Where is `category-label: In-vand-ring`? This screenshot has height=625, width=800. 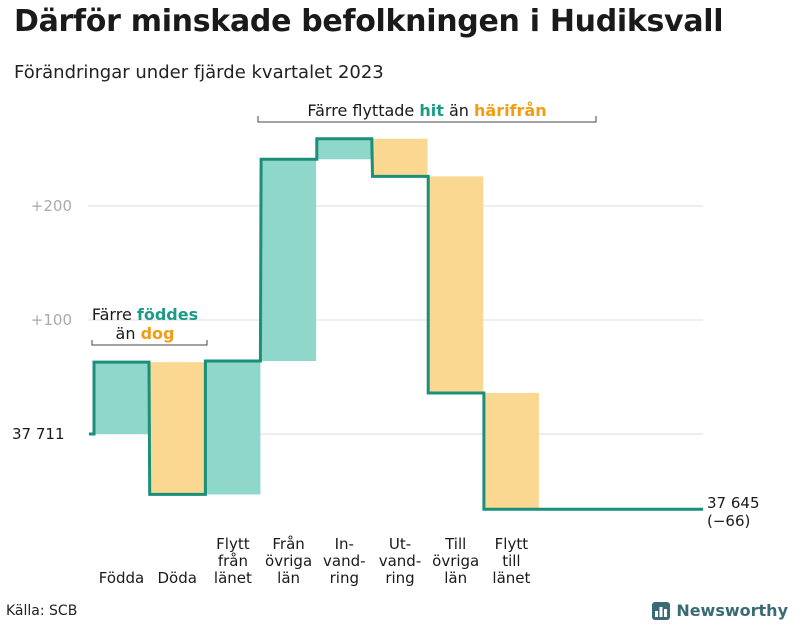
category-label: In-vand-ring is located at coordinates (344, 561).